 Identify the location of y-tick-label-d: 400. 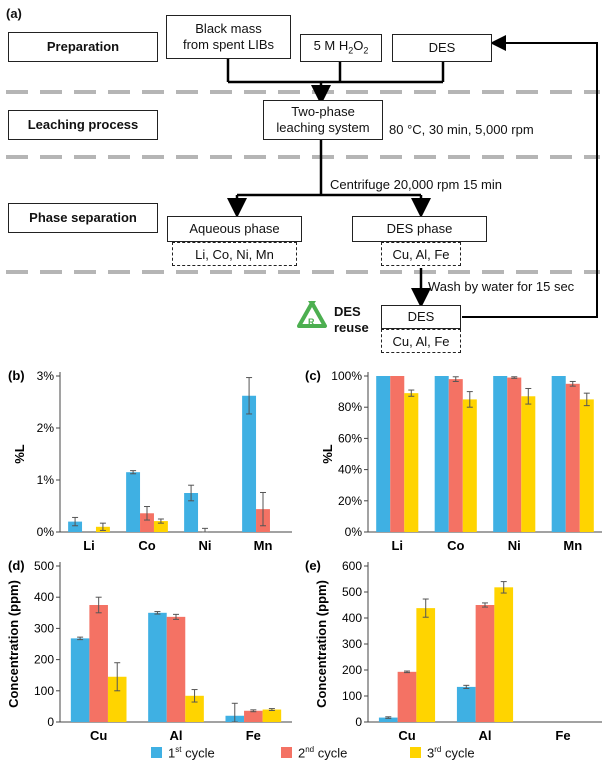
(44, 597).